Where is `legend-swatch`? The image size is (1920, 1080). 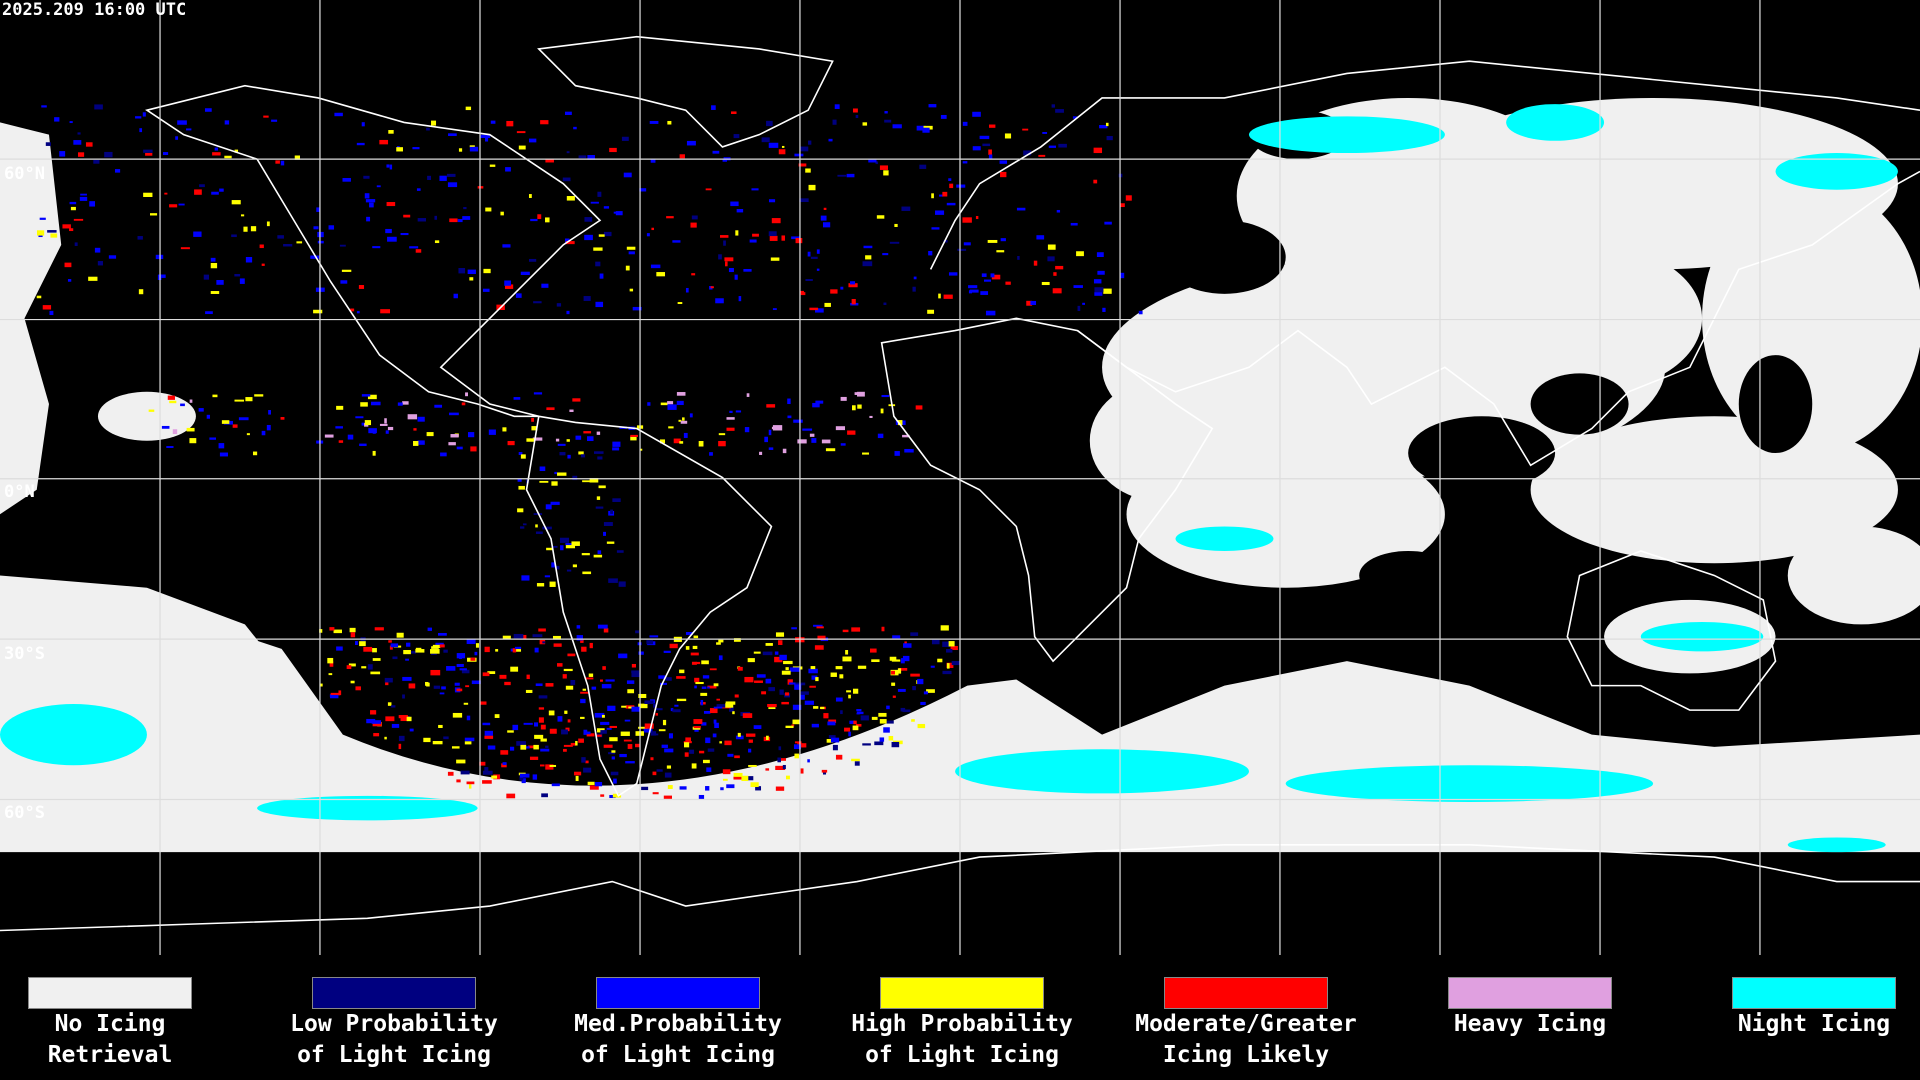 legend-swatch is located at coordinates (1814, 993).